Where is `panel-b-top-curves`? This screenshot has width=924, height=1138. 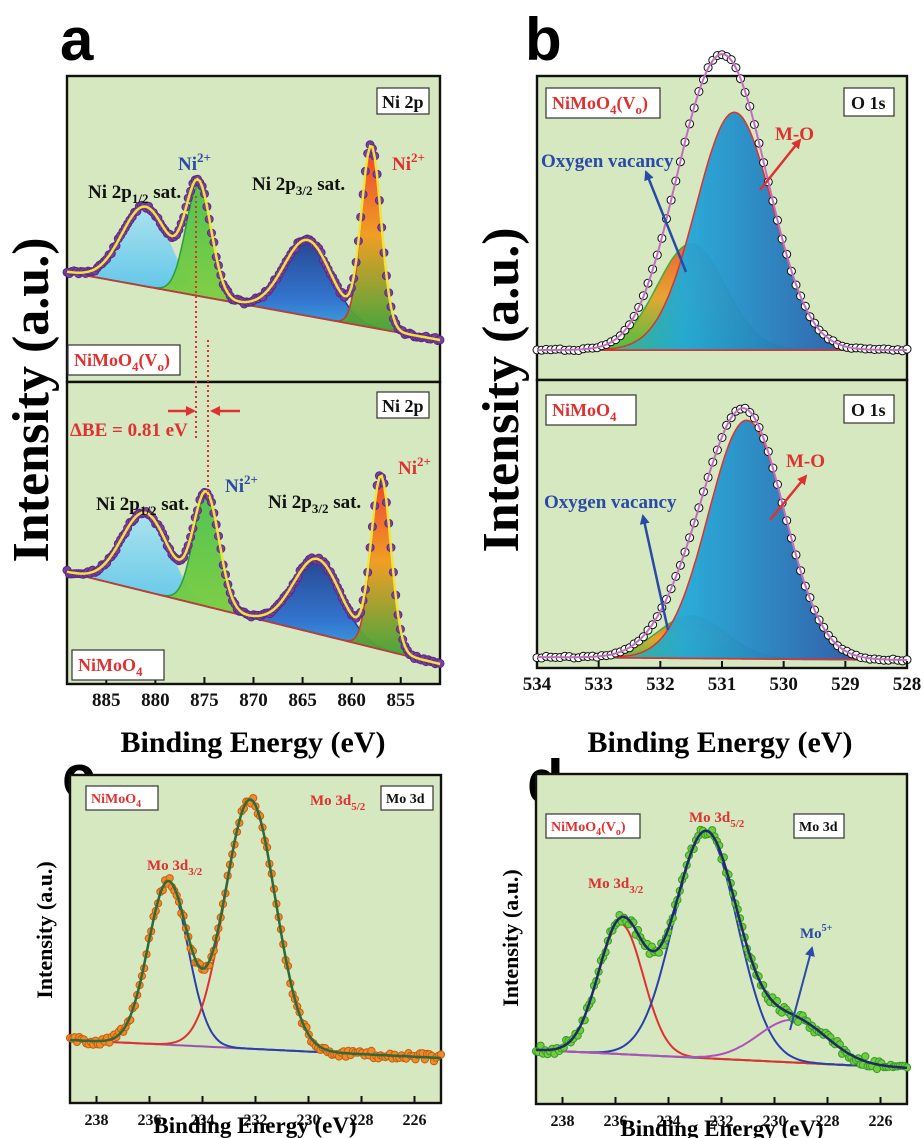
panel-b-top-curves is located at coordinates (722, 203).